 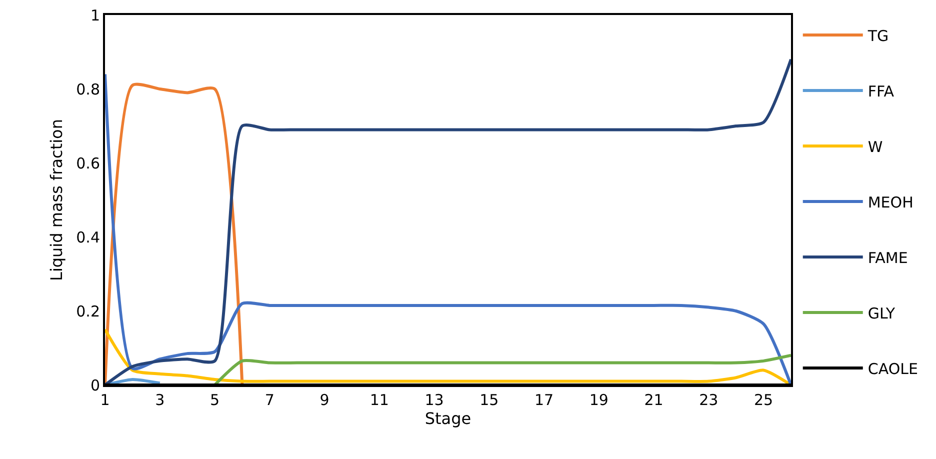 What do you see at coordinates (598, 400) in the screenshot?
I see `x-tick-label: 19` at bounding box center [598, 400].